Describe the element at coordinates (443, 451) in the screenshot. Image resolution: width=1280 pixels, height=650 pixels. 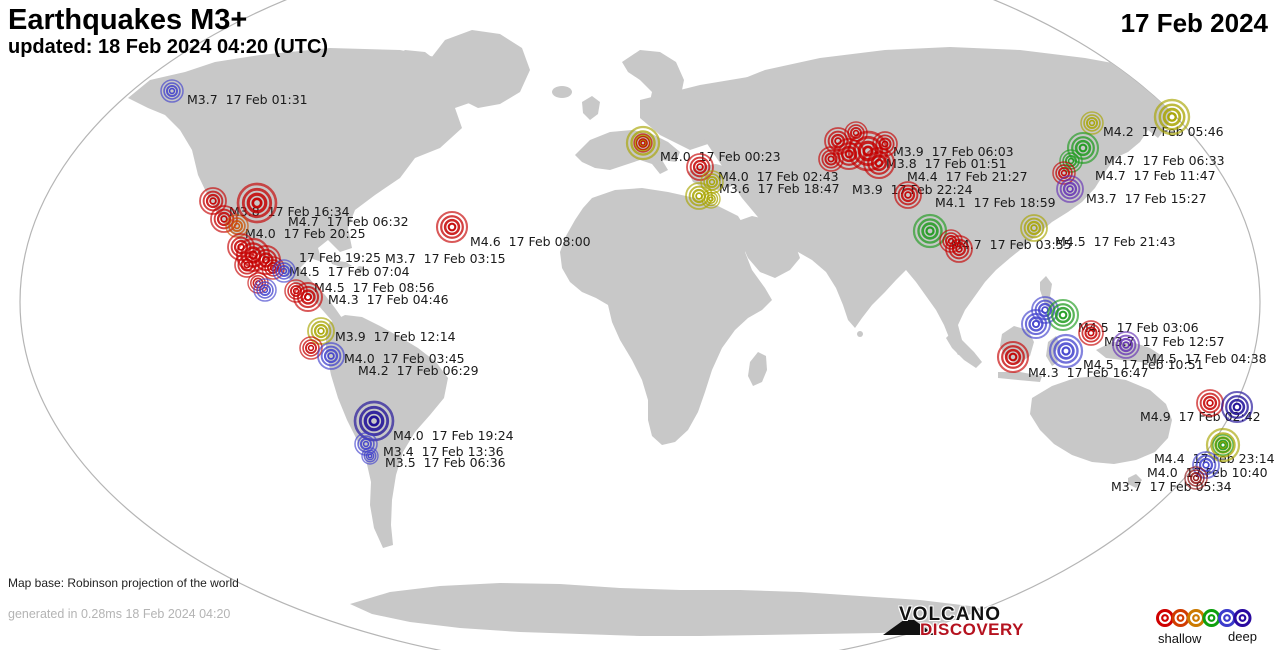
I see `quake-label: M3.4 17 Feb 13:36` at that location.